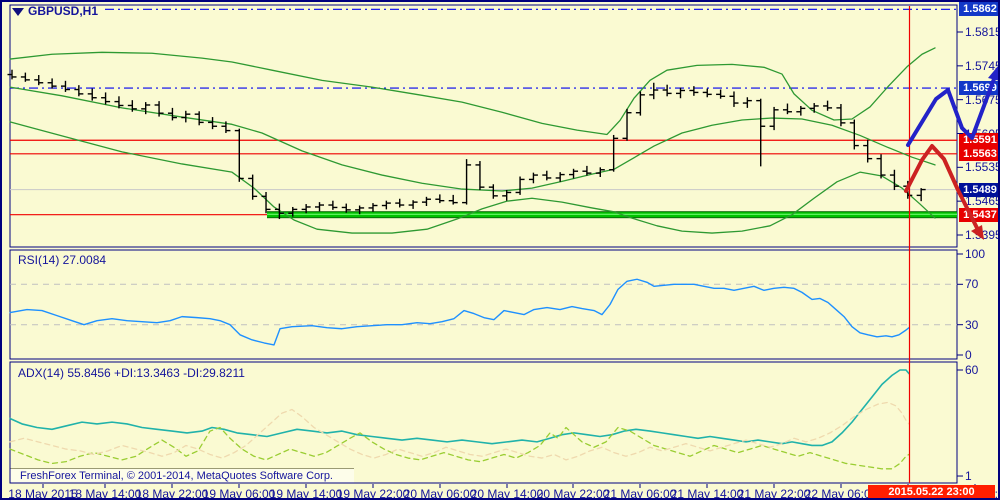 The image size is (1000, 500). Describe the element at coordinates (972, 370) in the screenshot. I see `adx-axis-tick-label: 60` at that location.